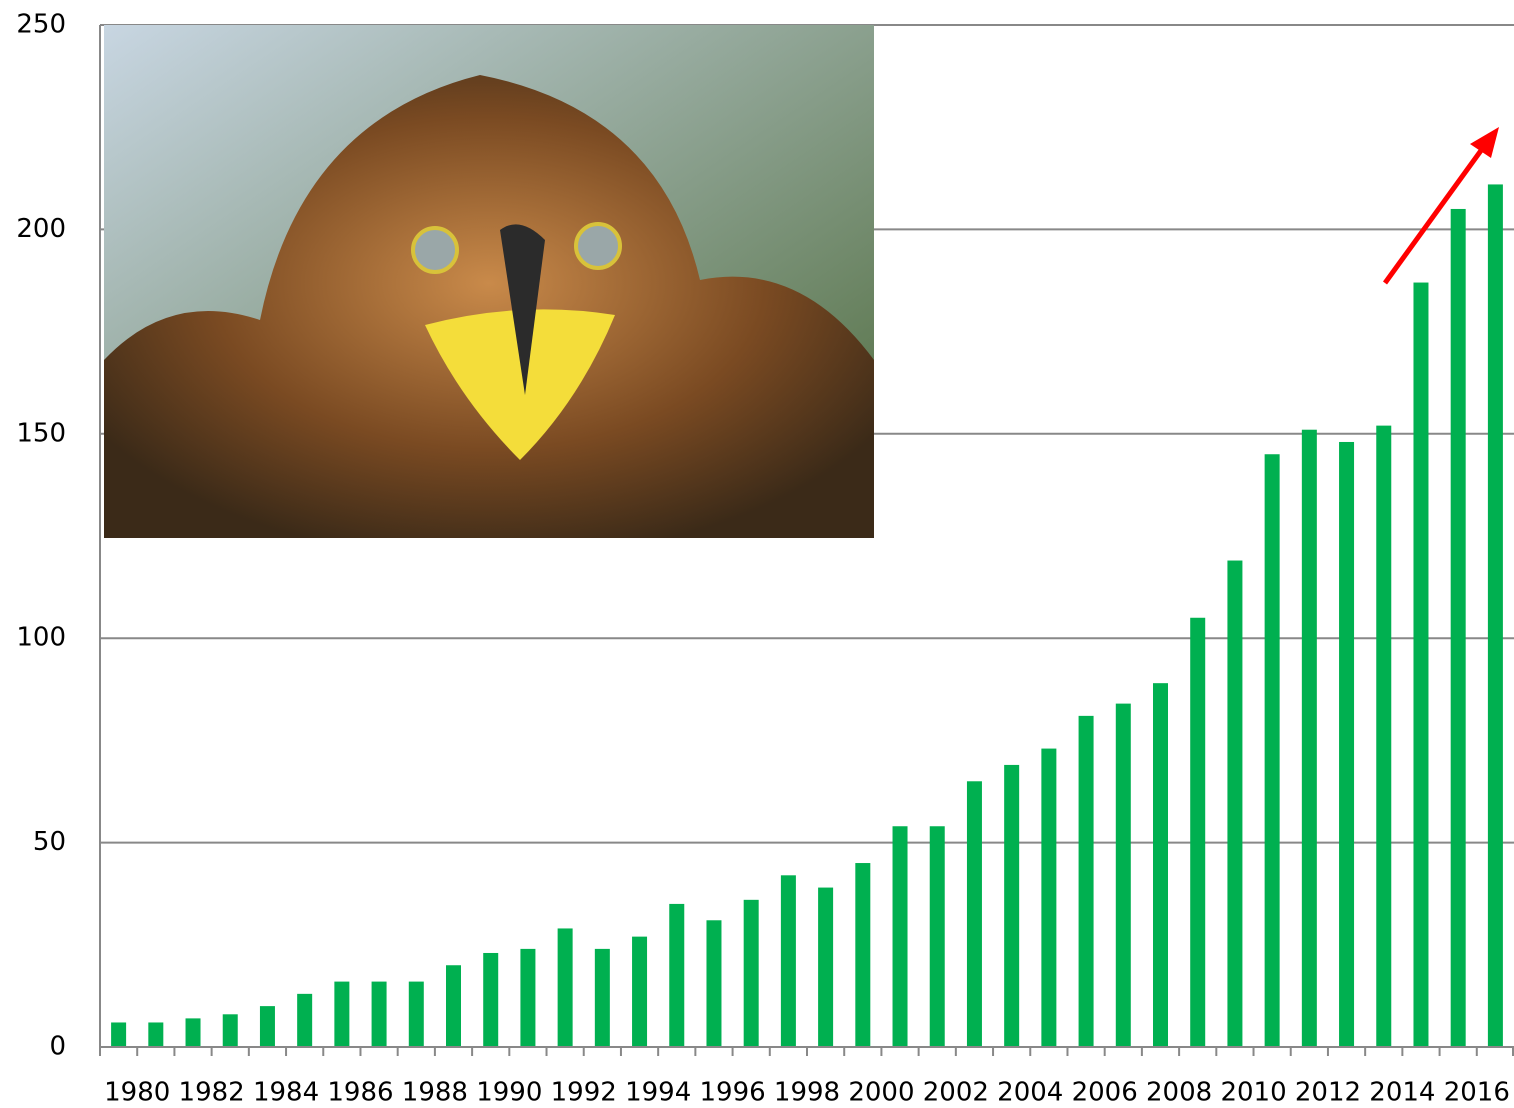  Describe the element at coordinates (49, 842) in the screenshot. I see `y-tick-label: 50` at that location.